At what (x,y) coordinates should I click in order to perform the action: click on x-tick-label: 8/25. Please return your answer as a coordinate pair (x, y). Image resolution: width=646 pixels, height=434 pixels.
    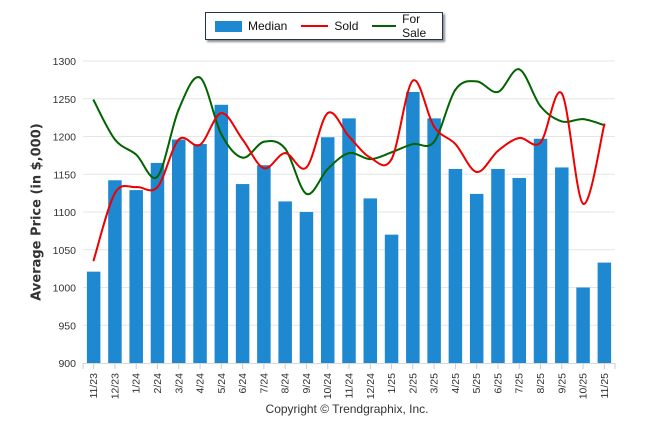
    Looking at the image, I should click on (541, 383).